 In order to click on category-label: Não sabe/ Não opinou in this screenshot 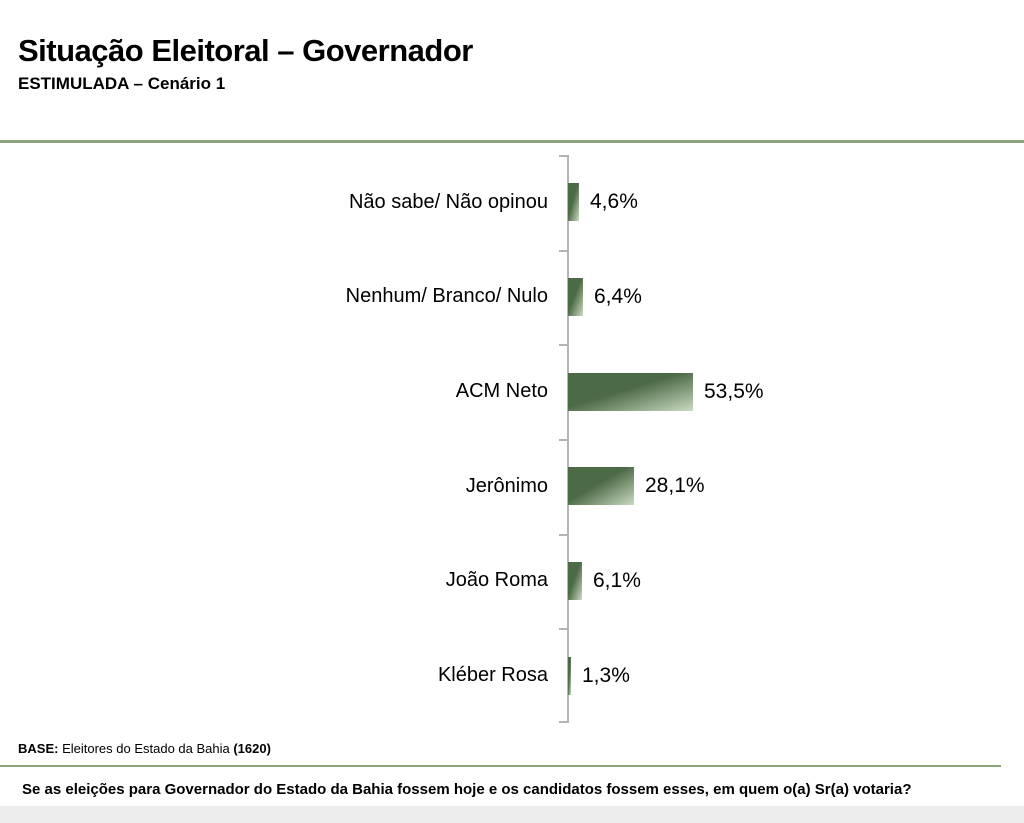, I will do `click(448, 201)`.